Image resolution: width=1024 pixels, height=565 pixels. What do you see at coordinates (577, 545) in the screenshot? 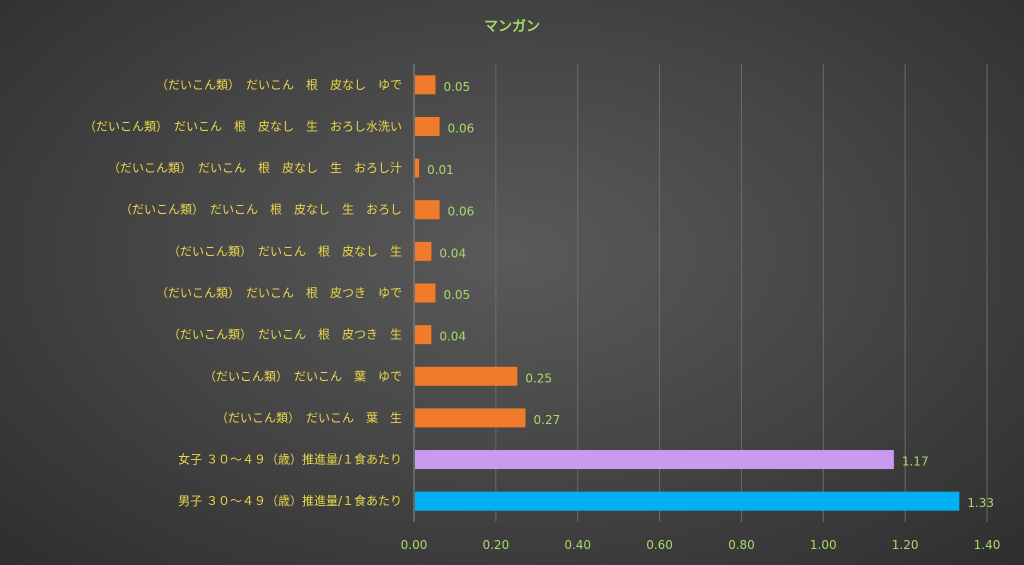
I see `x-tick-label: 0.40` at bounding box center [577, 545].